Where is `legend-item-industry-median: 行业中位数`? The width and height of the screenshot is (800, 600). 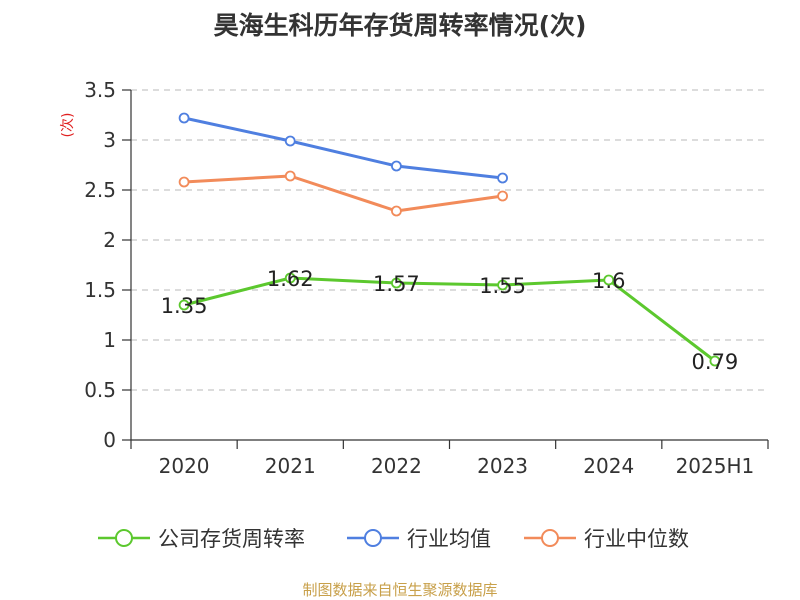 legend-item-industry-median: 行业中位数 is located at coordinates (606, 538).